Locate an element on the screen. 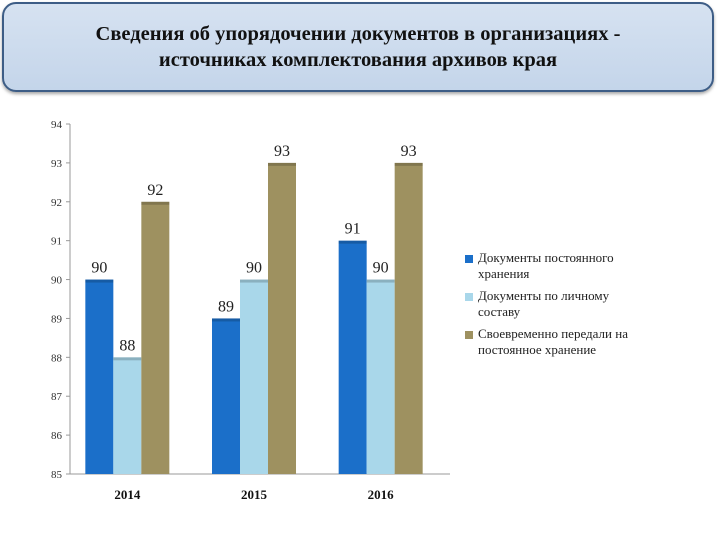 This screenshot has height=540, width=720. data-label: 92 is located at coordinates (155, 190).